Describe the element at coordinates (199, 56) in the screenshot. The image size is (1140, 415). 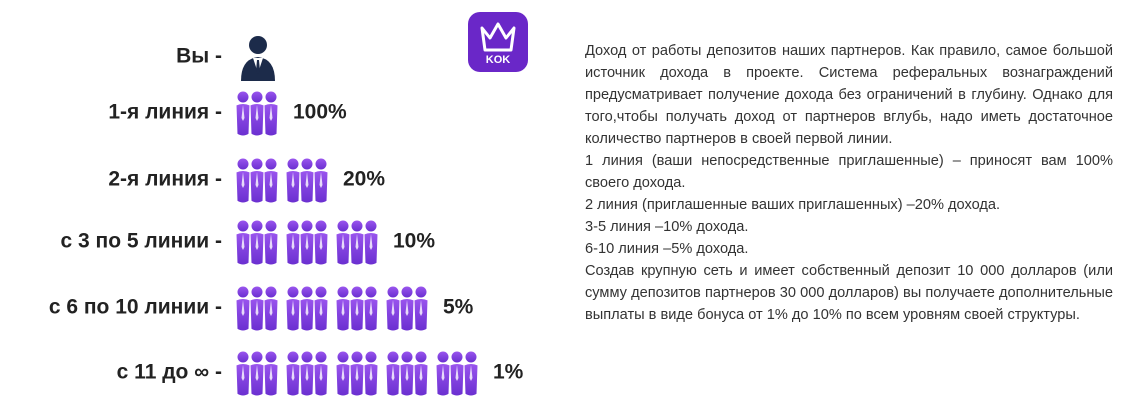
I see `level-label: Вы -` at that location.